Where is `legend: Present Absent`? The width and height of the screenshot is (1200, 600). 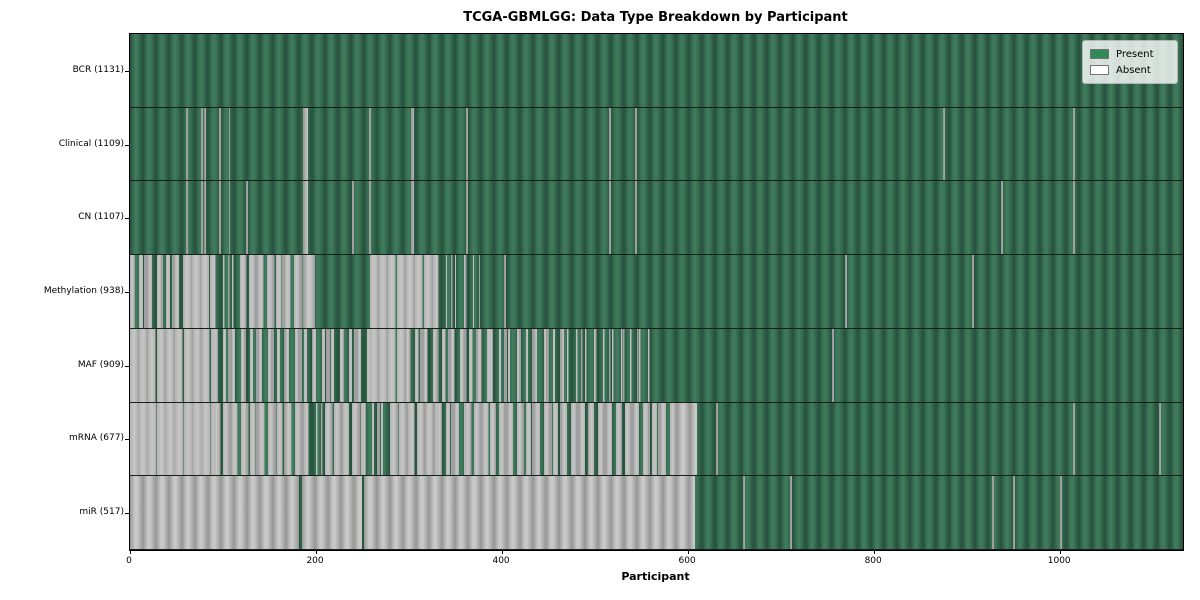 legend: Present Absent is located at coordinates (1130, 62).